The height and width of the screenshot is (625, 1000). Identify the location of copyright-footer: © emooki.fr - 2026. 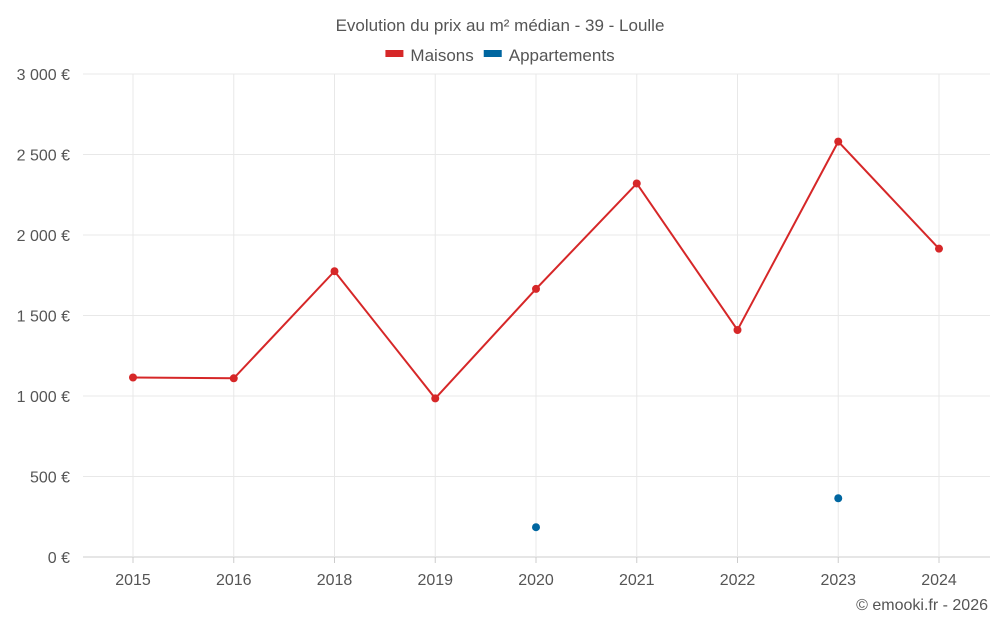
(922, 605).